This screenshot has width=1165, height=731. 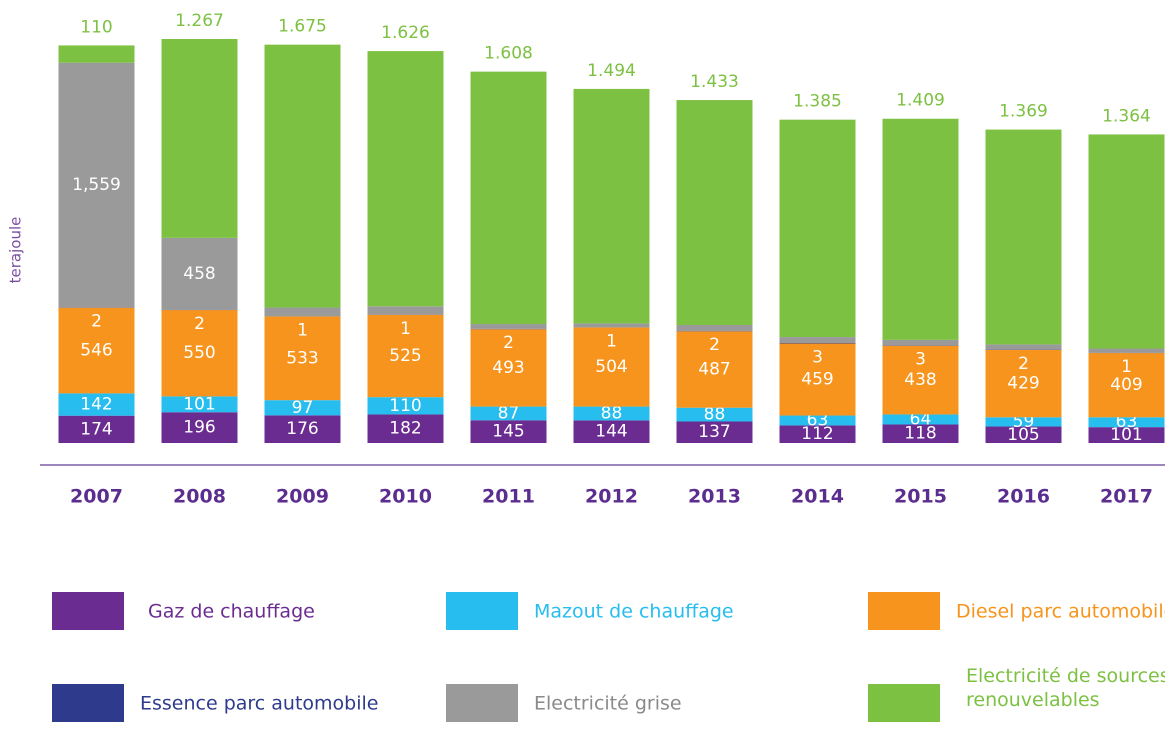 I want to click on value-label: 533, so click(x=302, y=358).